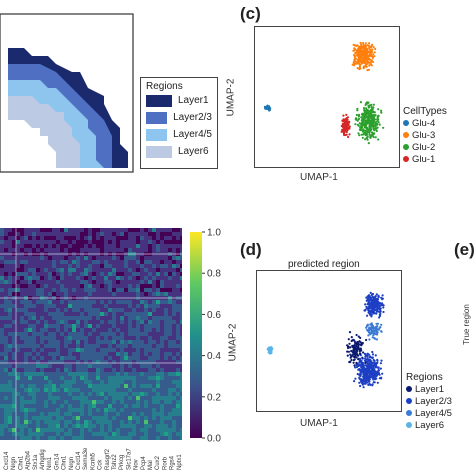 This screenshot has width=474, height=474. What do you see at coordinates (193, 100) in the screenshot?
I see `legend-label: Layer1` at bounding box center [193, 100].